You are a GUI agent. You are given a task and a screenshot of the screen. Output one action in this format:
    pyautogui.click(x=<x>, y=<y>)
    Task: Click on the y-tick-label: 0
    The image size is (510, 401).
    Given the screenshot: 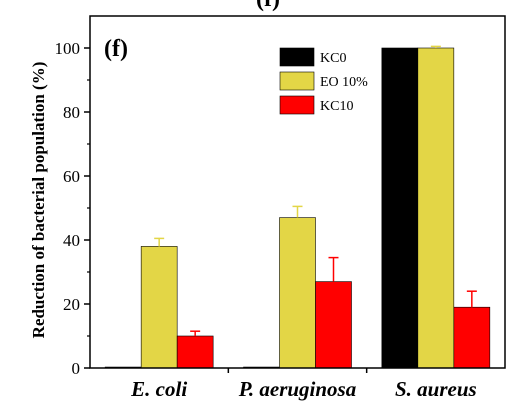 What is the action you would take?
    pyautogui.click(x=76, y=368)
    